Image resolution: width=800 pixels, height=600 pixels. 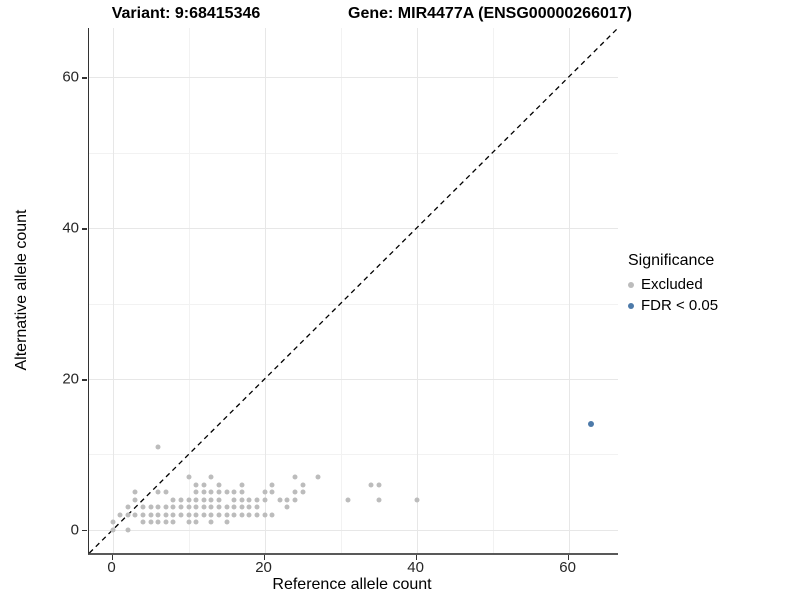 What do you see at coordinates (352, 584) in the screenshot?
I see `x-axis-title: Reference allele count` at bounding box center [352, 584].